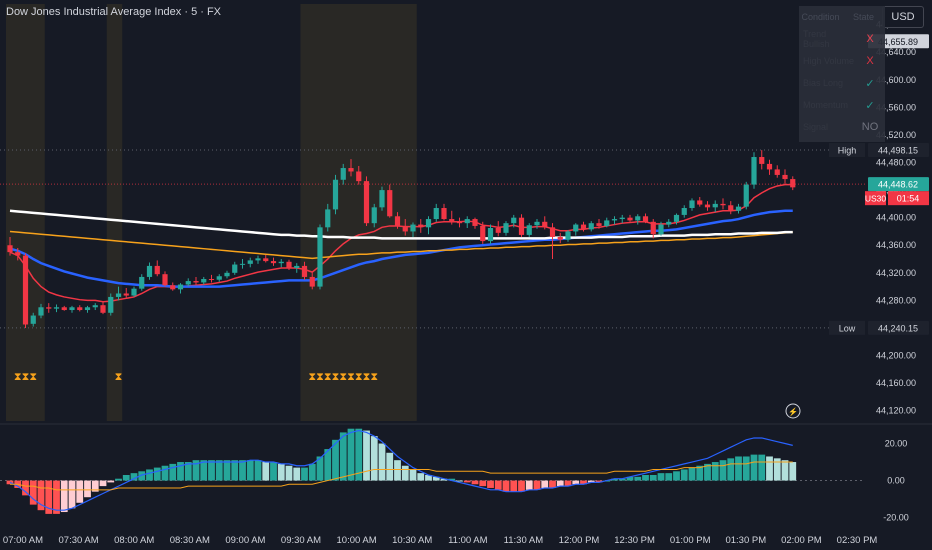 Image resolution: width=932 pixels, height=550 pixels. I want to click on y-tick-label: 44,640.00, so click(896, 52).